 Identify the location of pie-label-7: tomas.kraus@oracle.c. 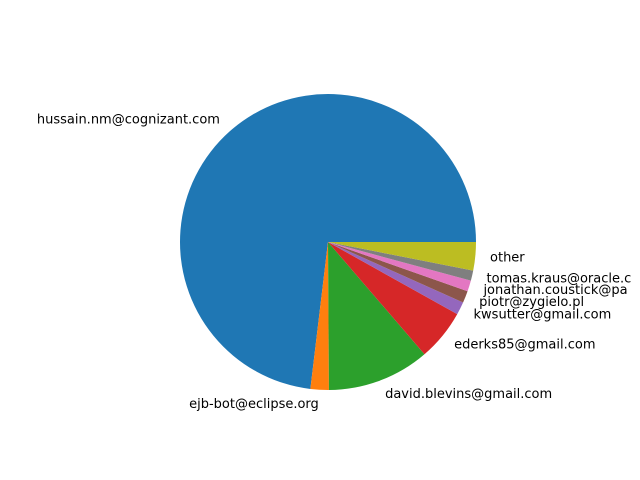
(559, 279).